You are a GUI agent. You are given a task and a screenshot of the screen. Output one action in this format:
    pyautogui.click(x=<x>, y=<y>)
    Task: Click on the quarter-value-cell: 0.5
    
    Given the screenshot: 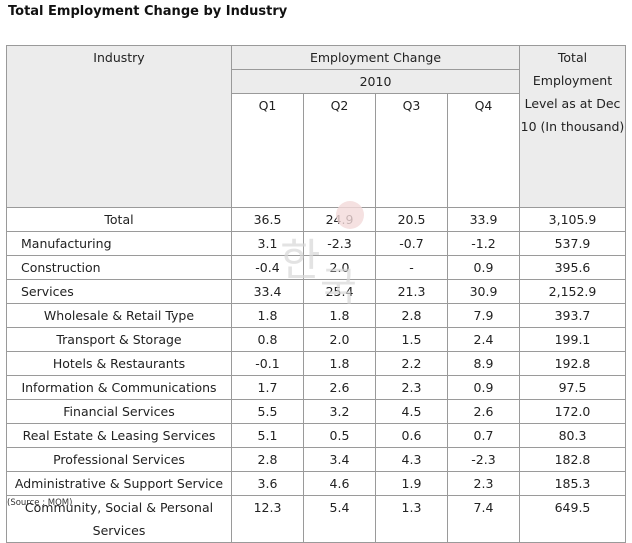 What is the action you would take?
    pyautogui.click(x=339, y=435)
    